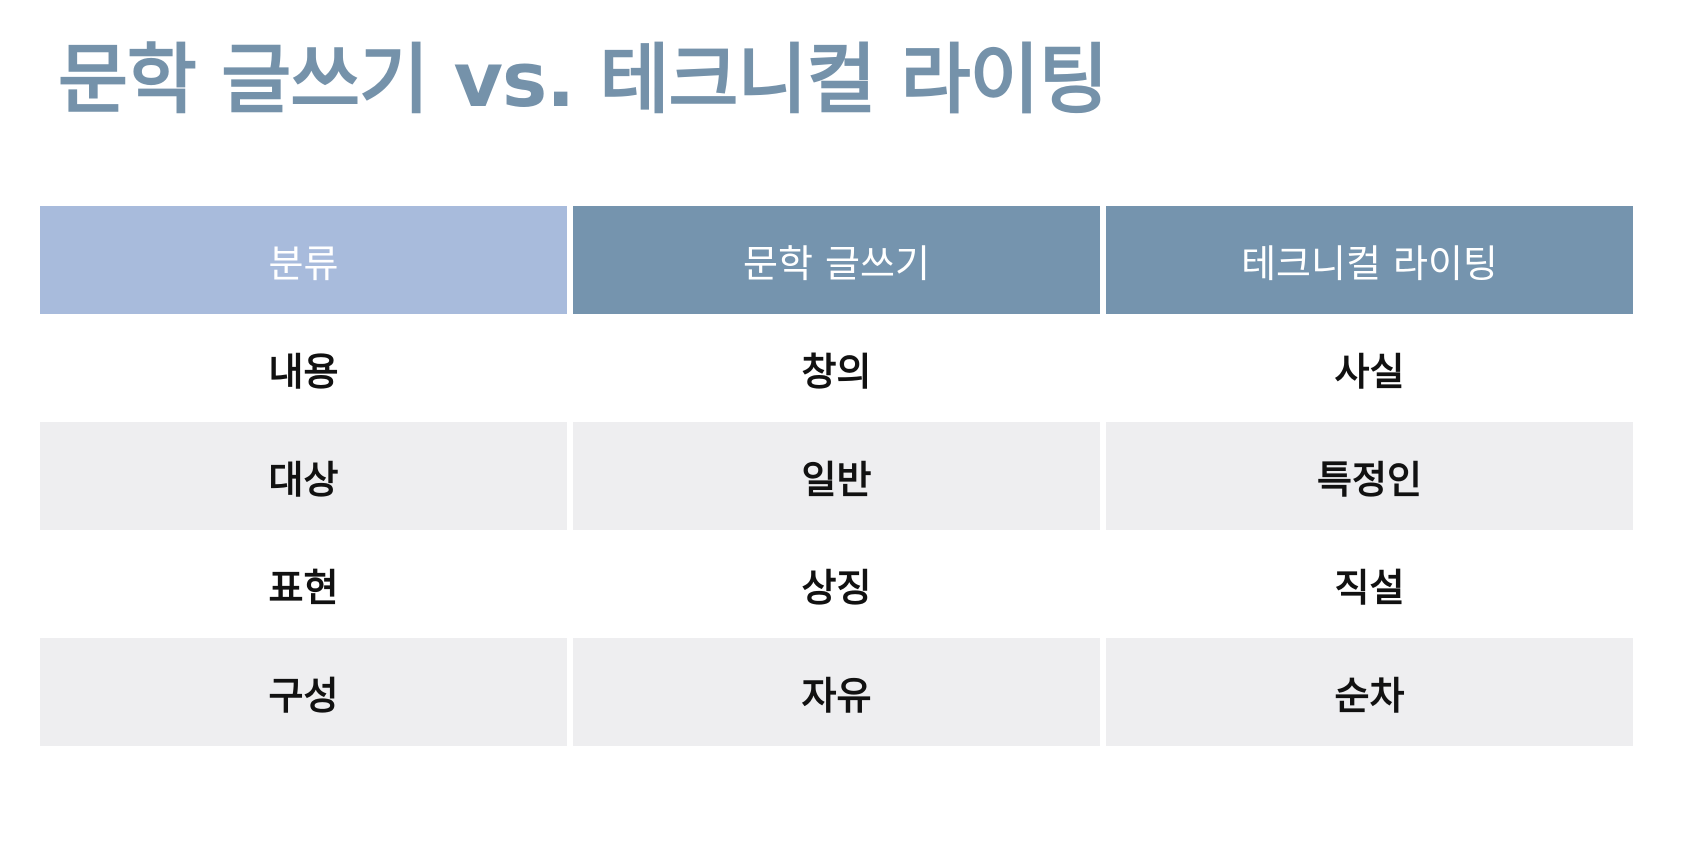 The image size is (1704, 842). I want to click on header-technical-writing: 테크니컬 라이팅, so click(1369, 260).